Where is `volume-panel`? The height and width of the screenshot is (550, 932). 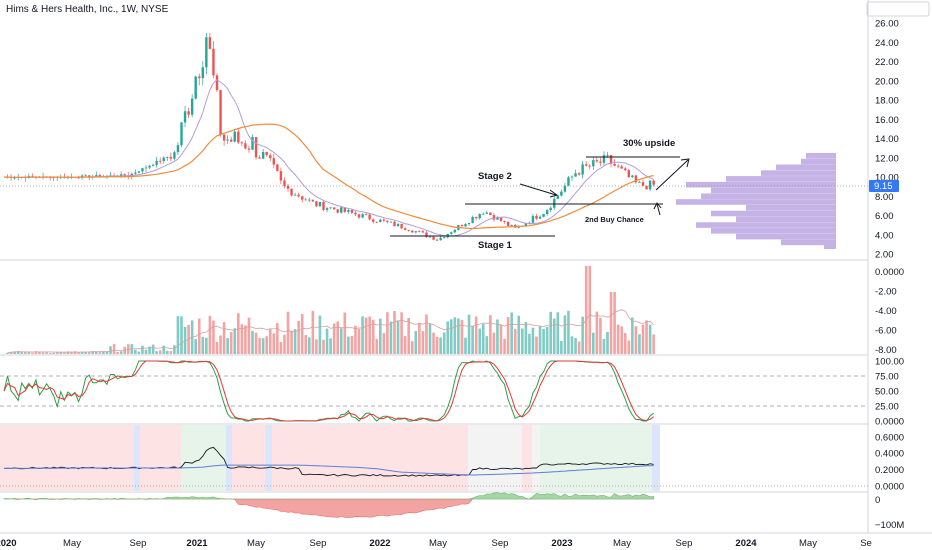 volume-panel is located at coordinates (330, 310).